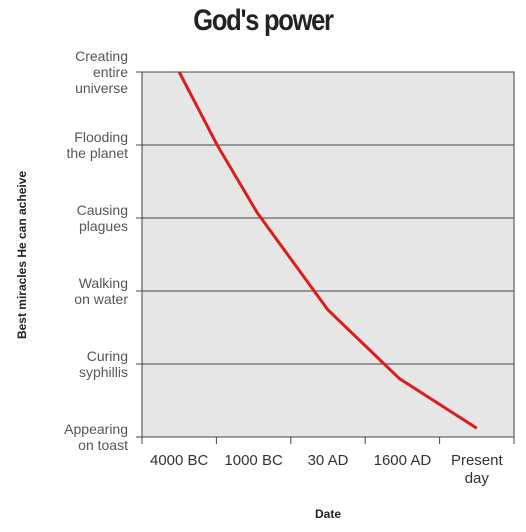  Describe the element at coordinates (263, 20) in the screenshot. I see `chart-title: God's power` at that location.